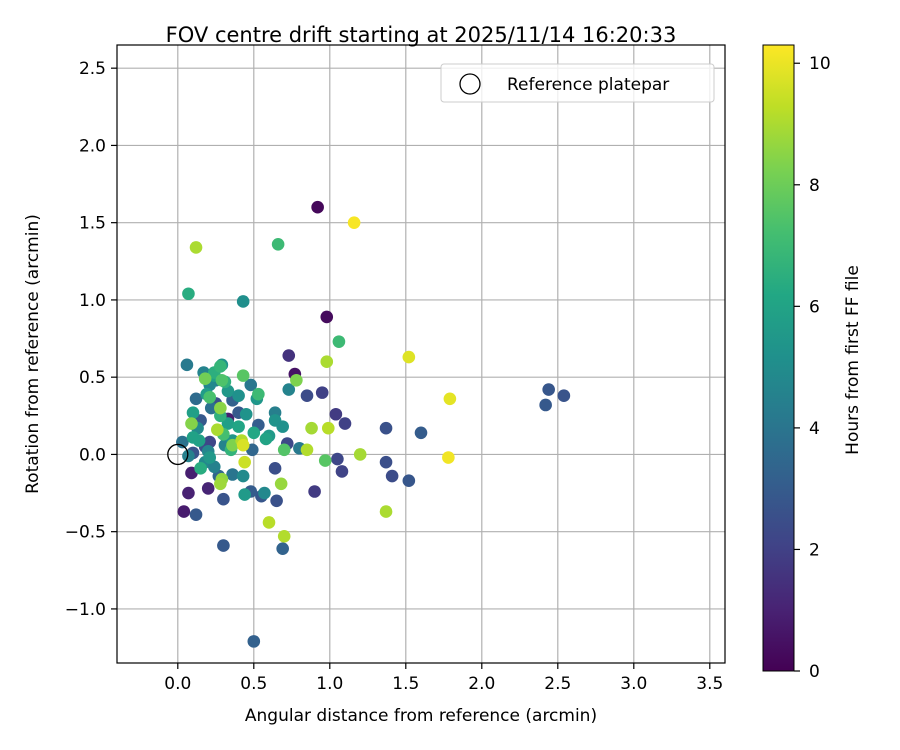 Image resolution: width=900 pixels, height=750 pixels. I want to click on legend-marker-reference, so click(470, 84).